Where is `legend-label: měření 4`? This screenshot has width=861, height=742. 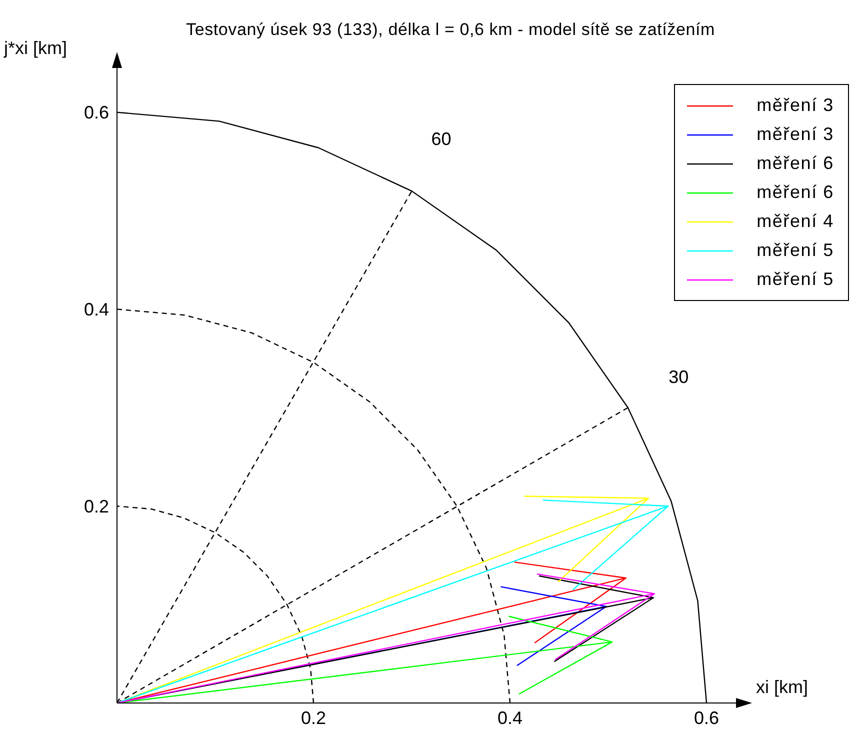 legend-label: měření 4 is located at coordinates (795, 221).